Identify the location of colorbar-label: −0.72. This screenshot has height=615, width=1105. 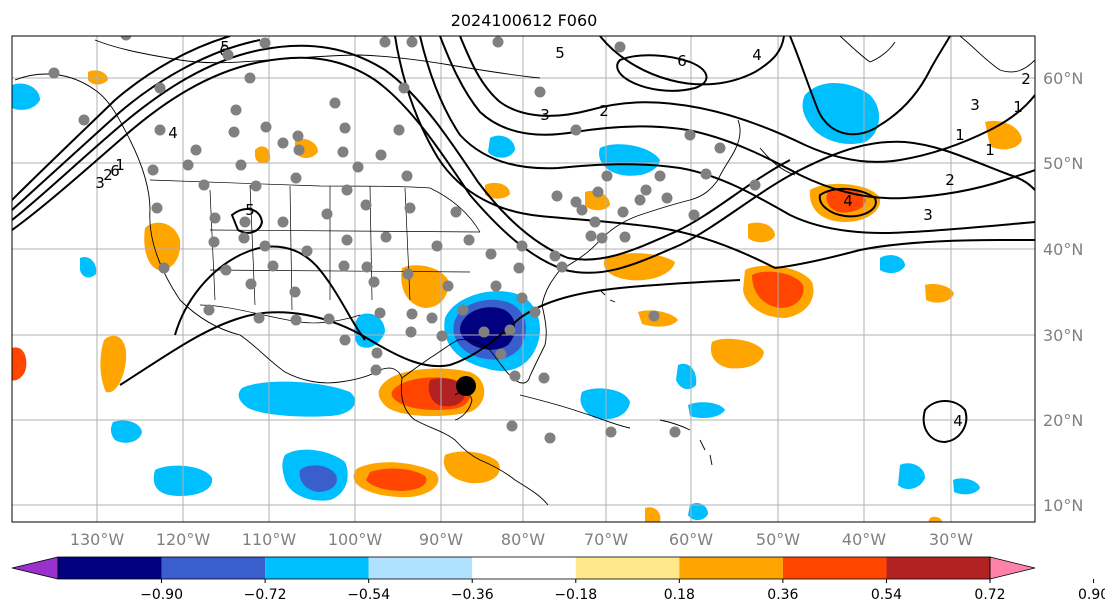
(265, 595).